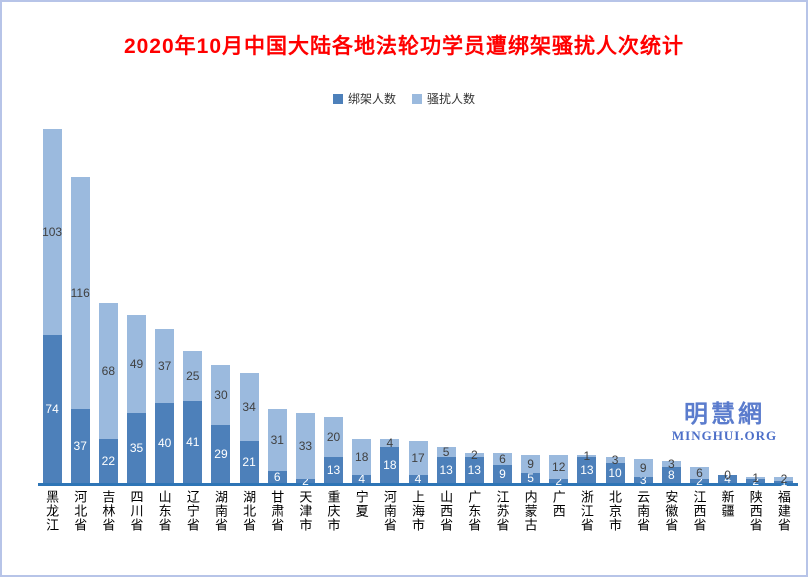 This screenshot has height=577, width=808. What do you see at coordinates (443, 98) in the screenshot?
I see `legend-item-harass: 骚扰人数` at bounding box center [443, 98].